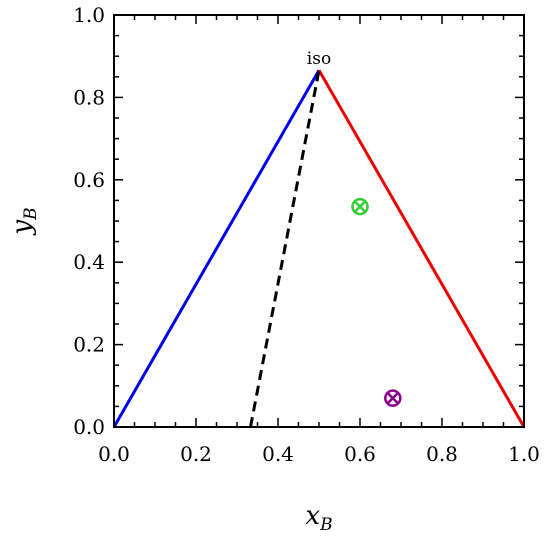  I want to click on y-axis-label: yB, so click(24, 221).